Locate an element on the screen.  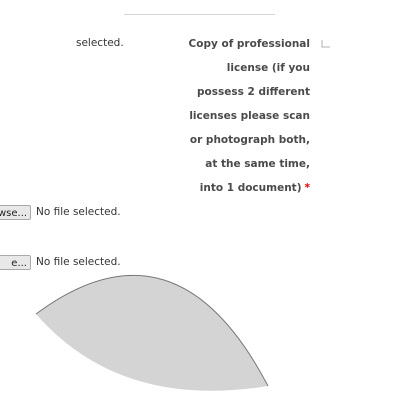
label-line: possess 2 different is located at coordinates (253, 92).